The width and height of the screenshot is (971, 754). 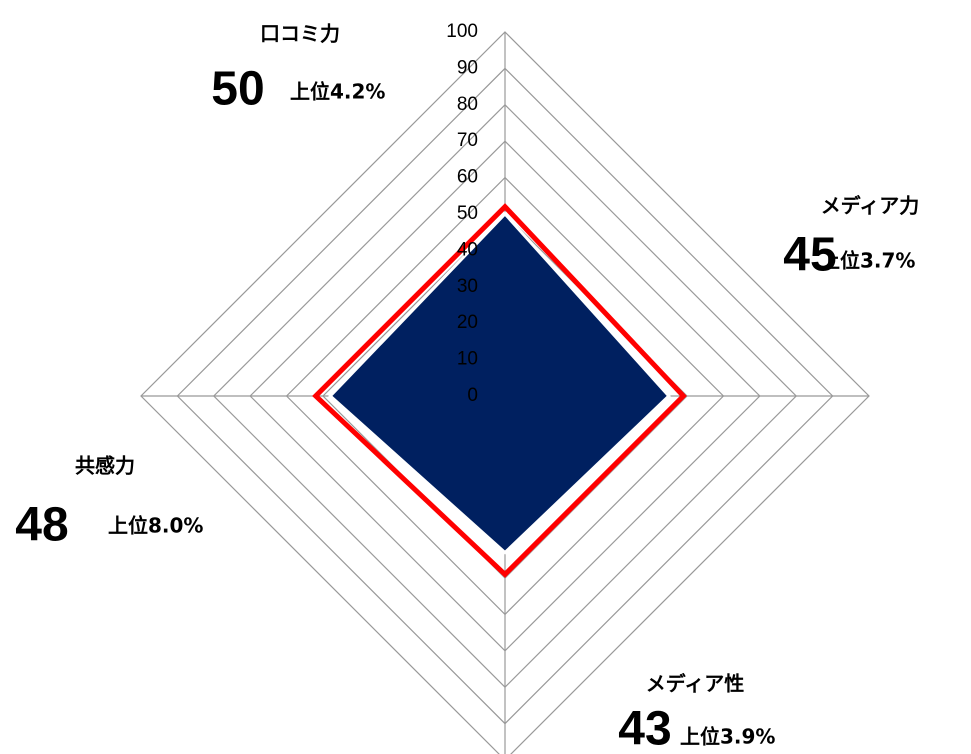 I want to click on value-label: 50, so click(x=237, y=89).